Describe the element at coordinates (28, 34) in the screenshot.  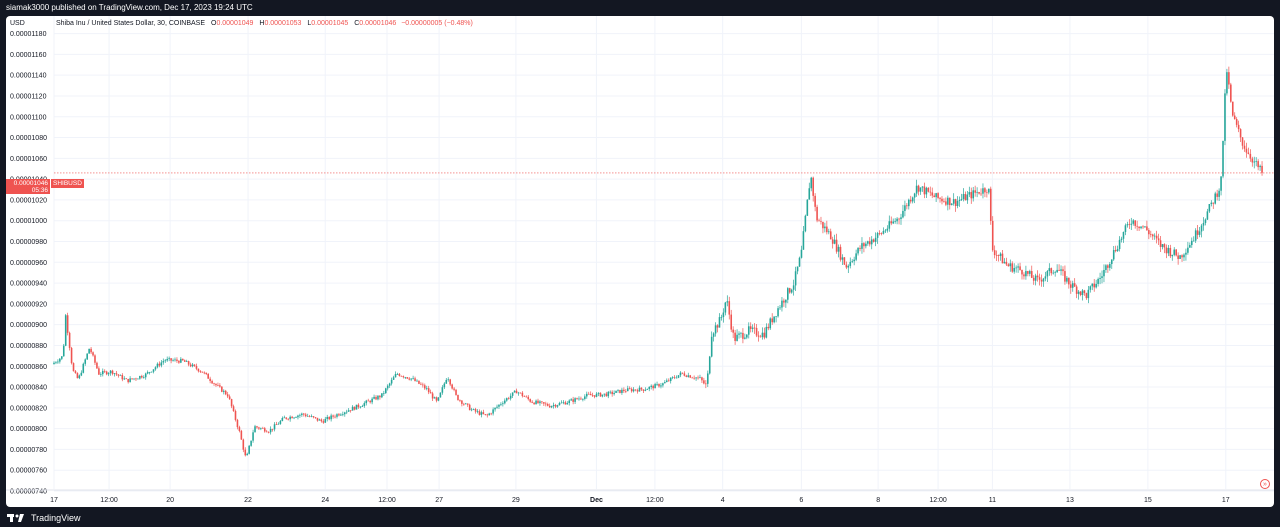
I see `y-tick-label: 0.00001180` at that location.